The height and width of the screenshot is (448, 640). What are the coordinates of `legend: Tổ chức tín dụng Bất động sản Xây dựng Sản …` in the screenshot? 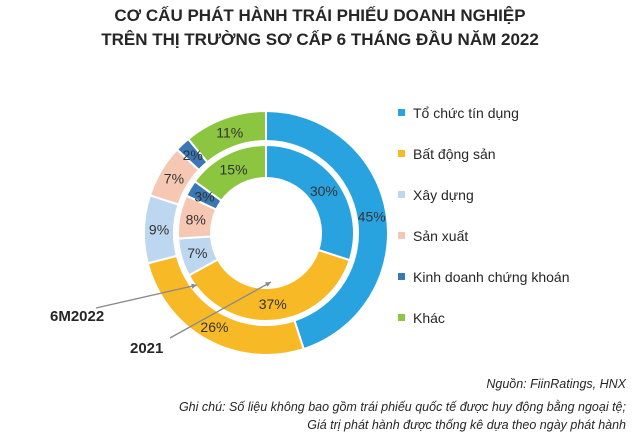 It's located at (484, 215).